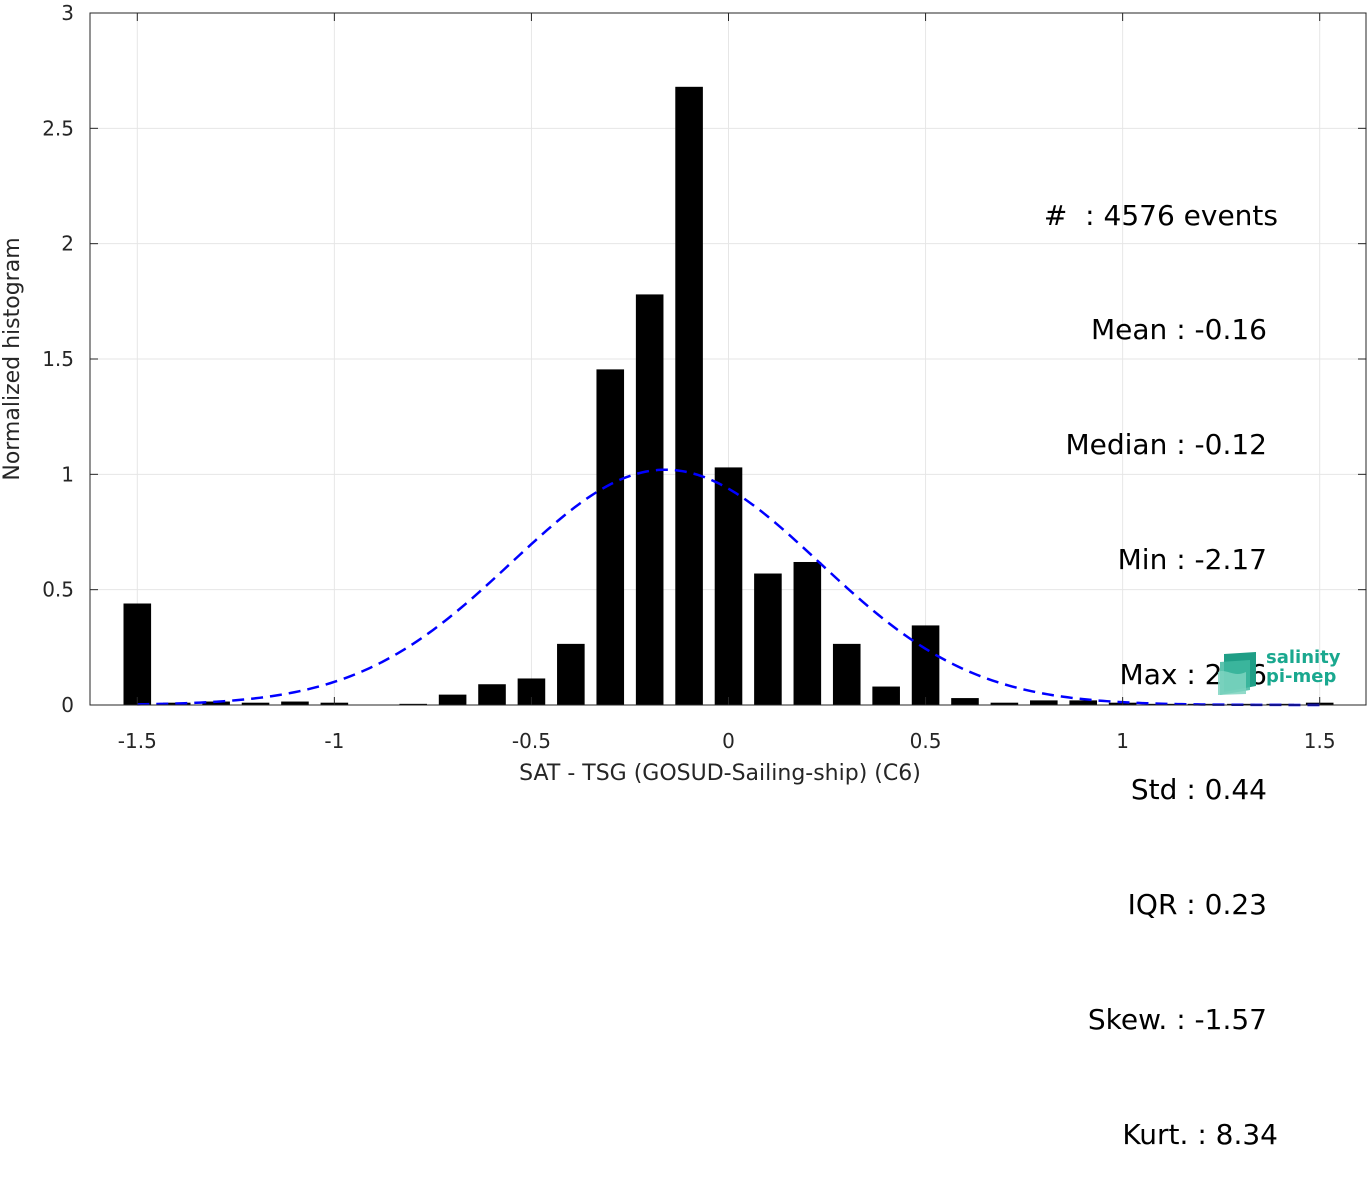 The image size is (1367, 1192). What do you see at coordinates (1198, 790) in the screenshot?
I see `stats-std: Std : 0.44` at bounding box center [1198, 790].